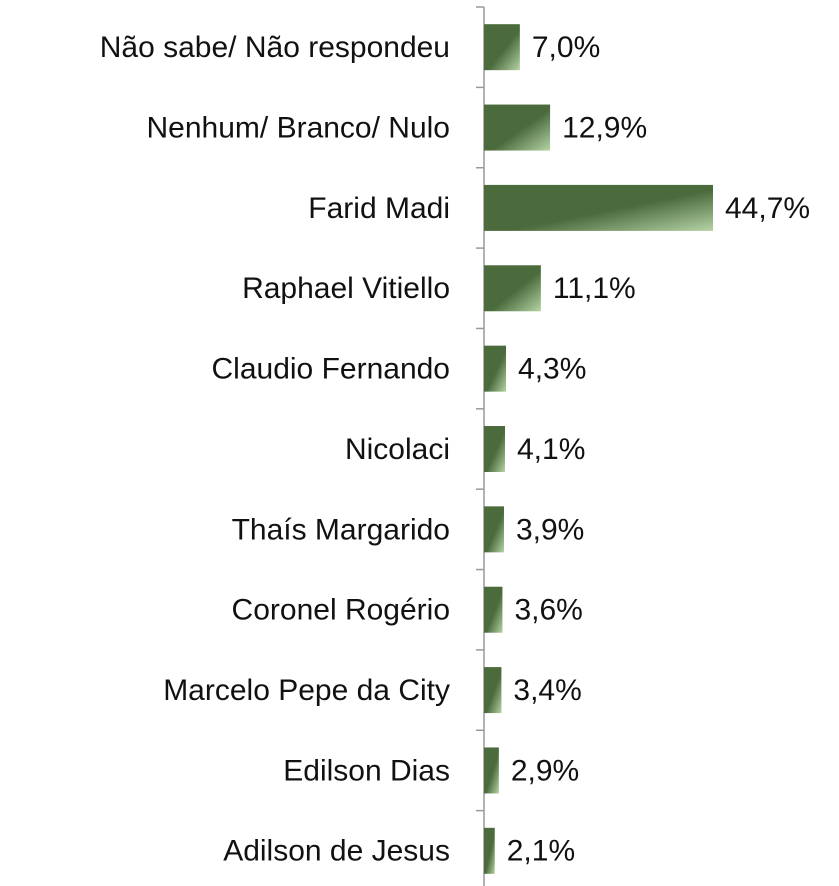 The height and width of the screenshot is (886, 839). What do you see at coordinates (545, 770) in the screenshot?
I see `data-label: 2,9%` at bounding box center [545, 770].